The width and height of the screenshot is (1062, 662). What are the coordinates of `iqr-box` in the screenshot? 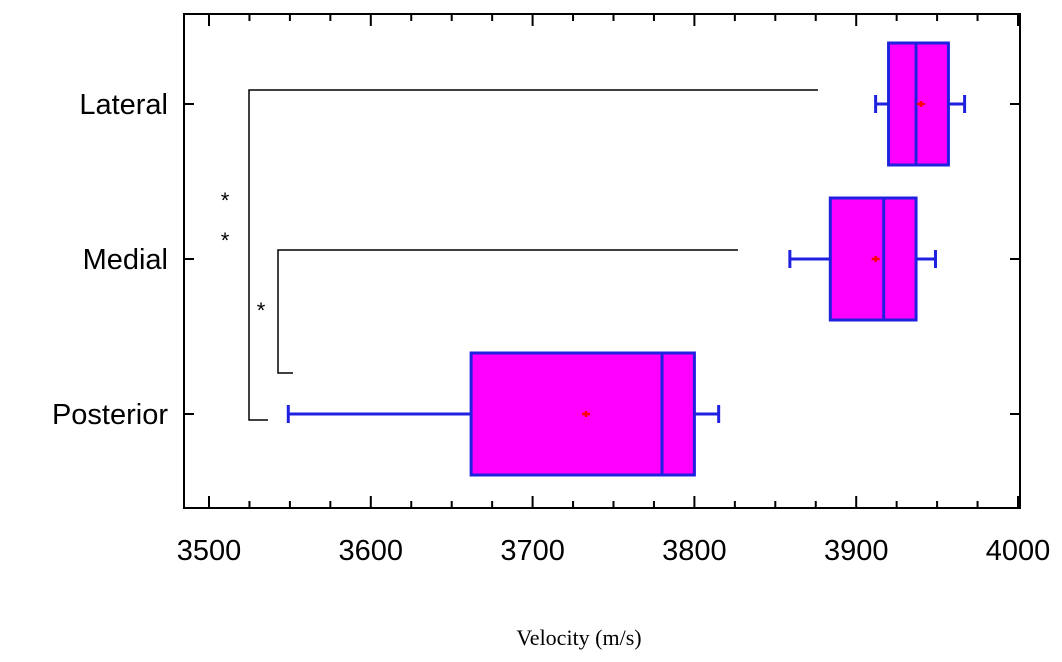 It's located at (918, 104).